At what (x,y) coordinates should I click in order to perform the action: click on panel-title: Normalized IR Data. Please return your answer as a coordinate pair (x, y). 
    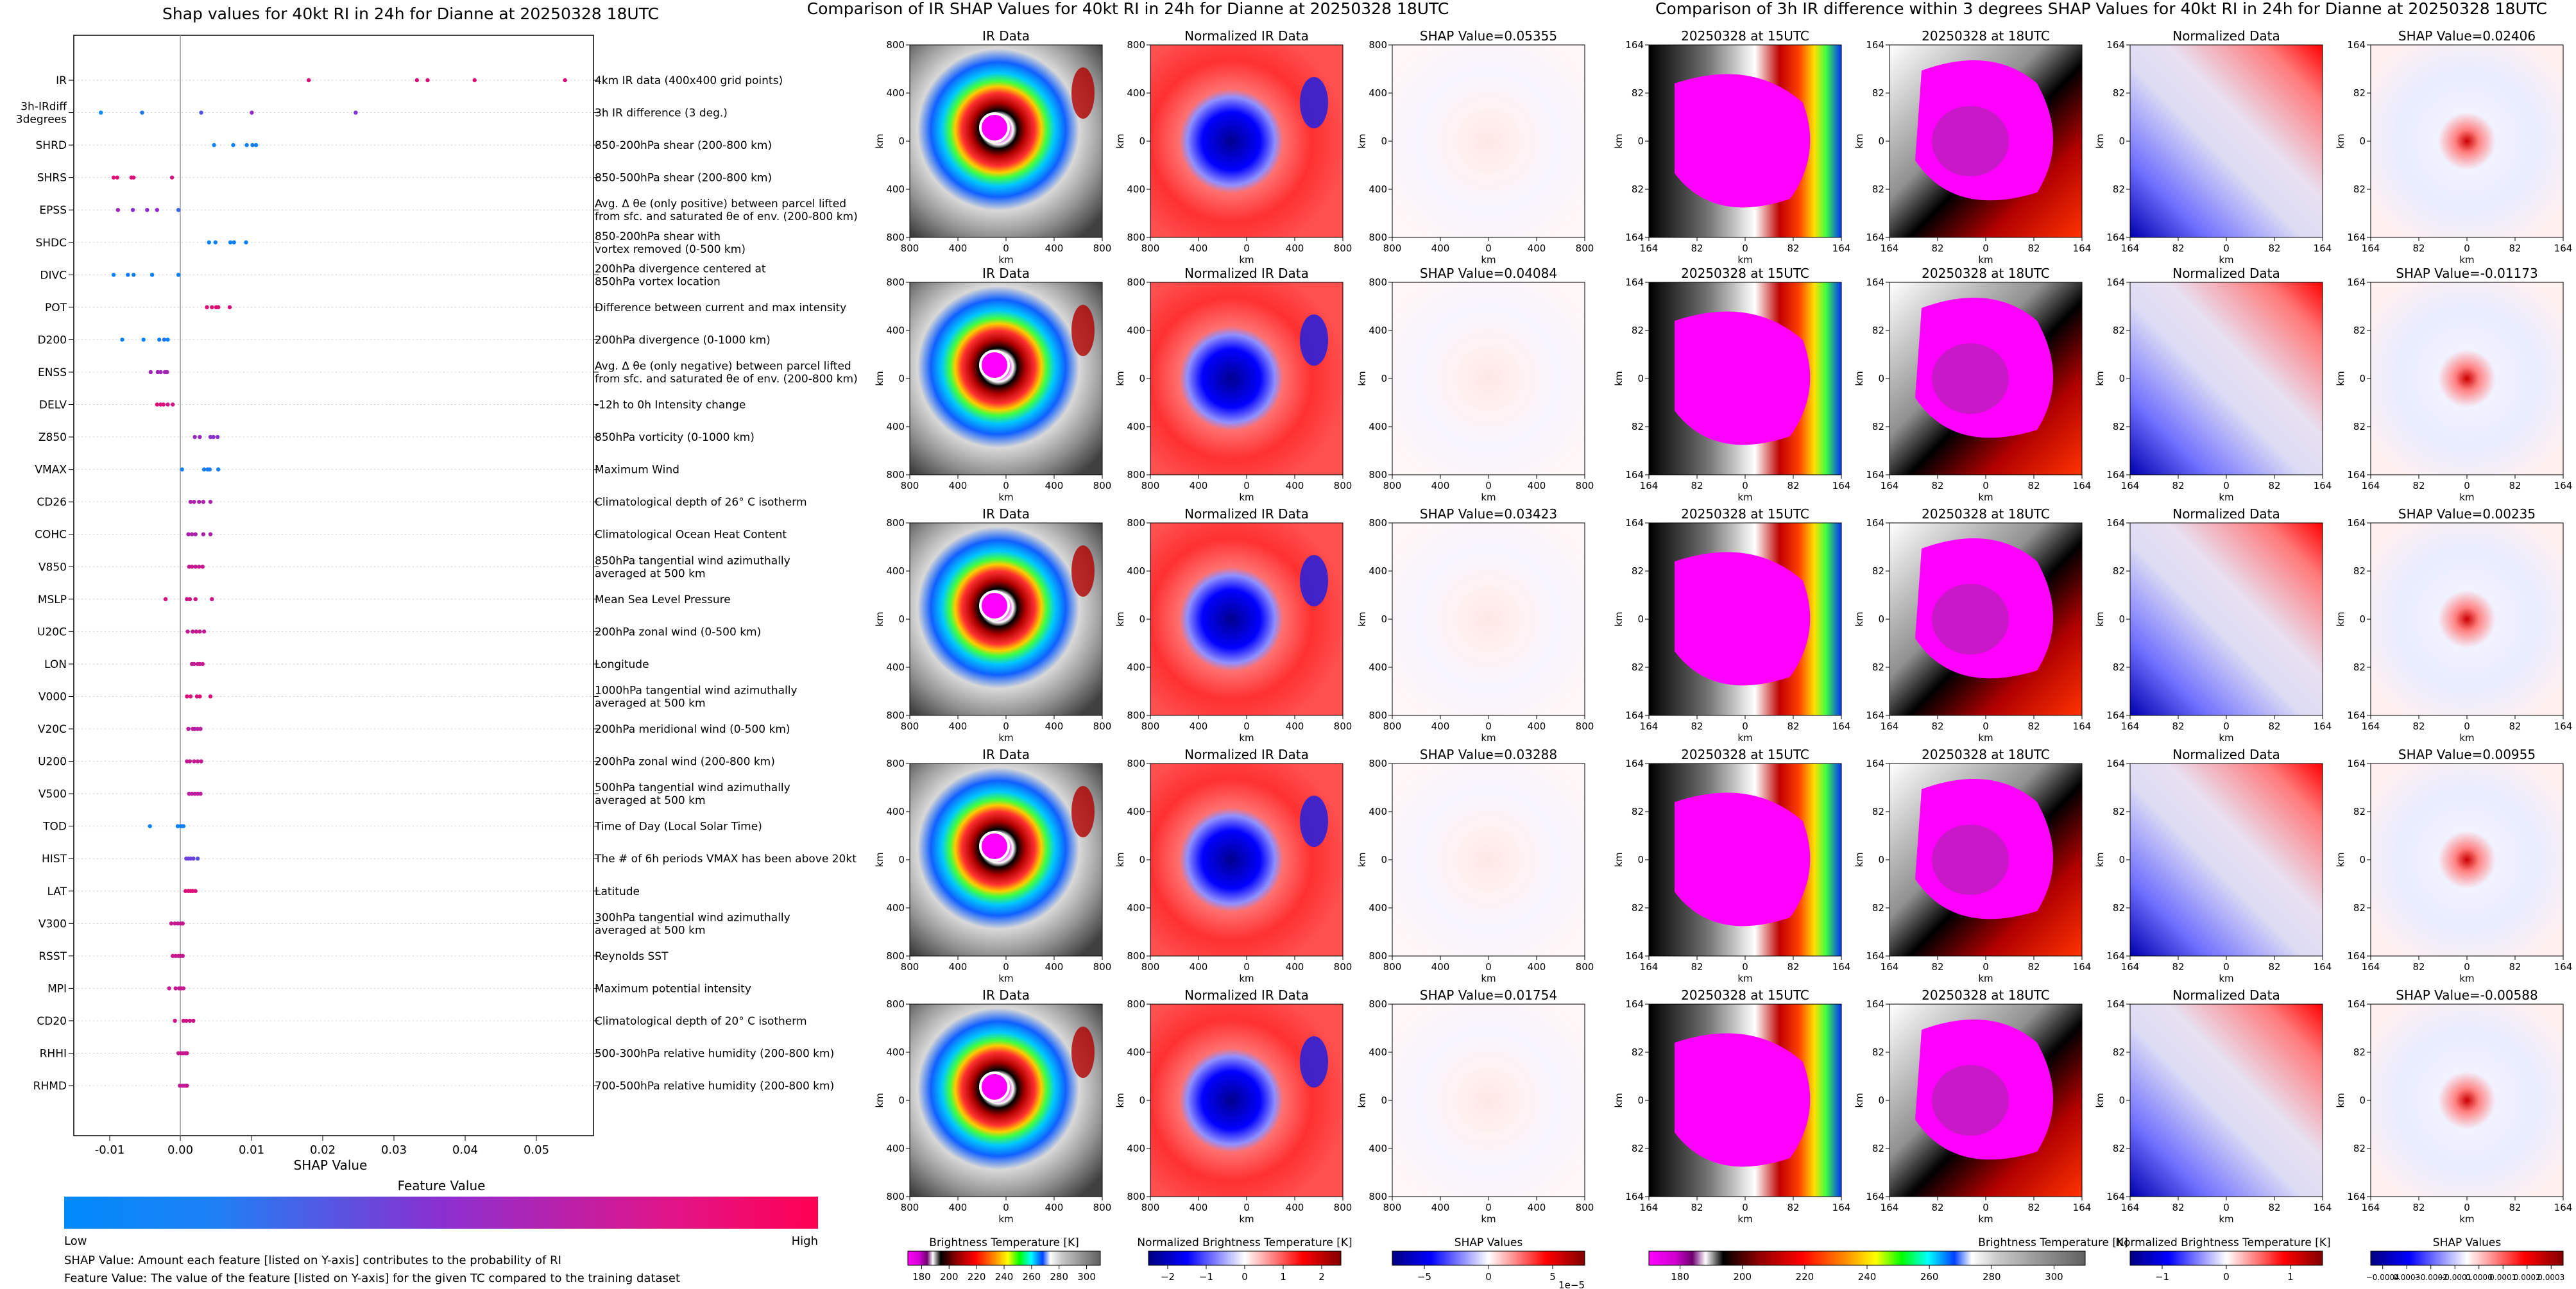
    Looking at the image, I should click on (1246, 36).